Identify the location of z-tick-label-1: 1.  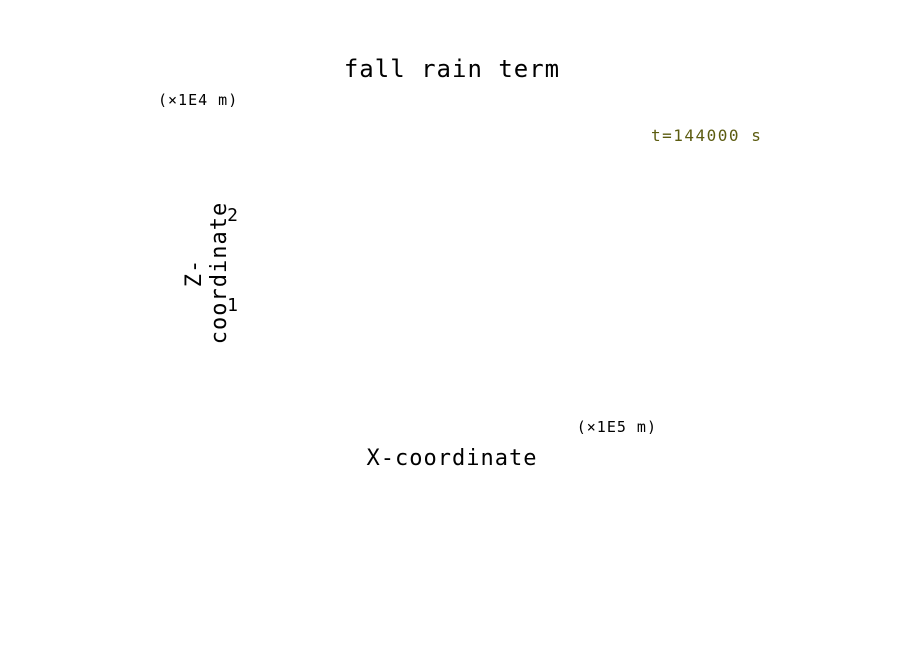
(232, 305).